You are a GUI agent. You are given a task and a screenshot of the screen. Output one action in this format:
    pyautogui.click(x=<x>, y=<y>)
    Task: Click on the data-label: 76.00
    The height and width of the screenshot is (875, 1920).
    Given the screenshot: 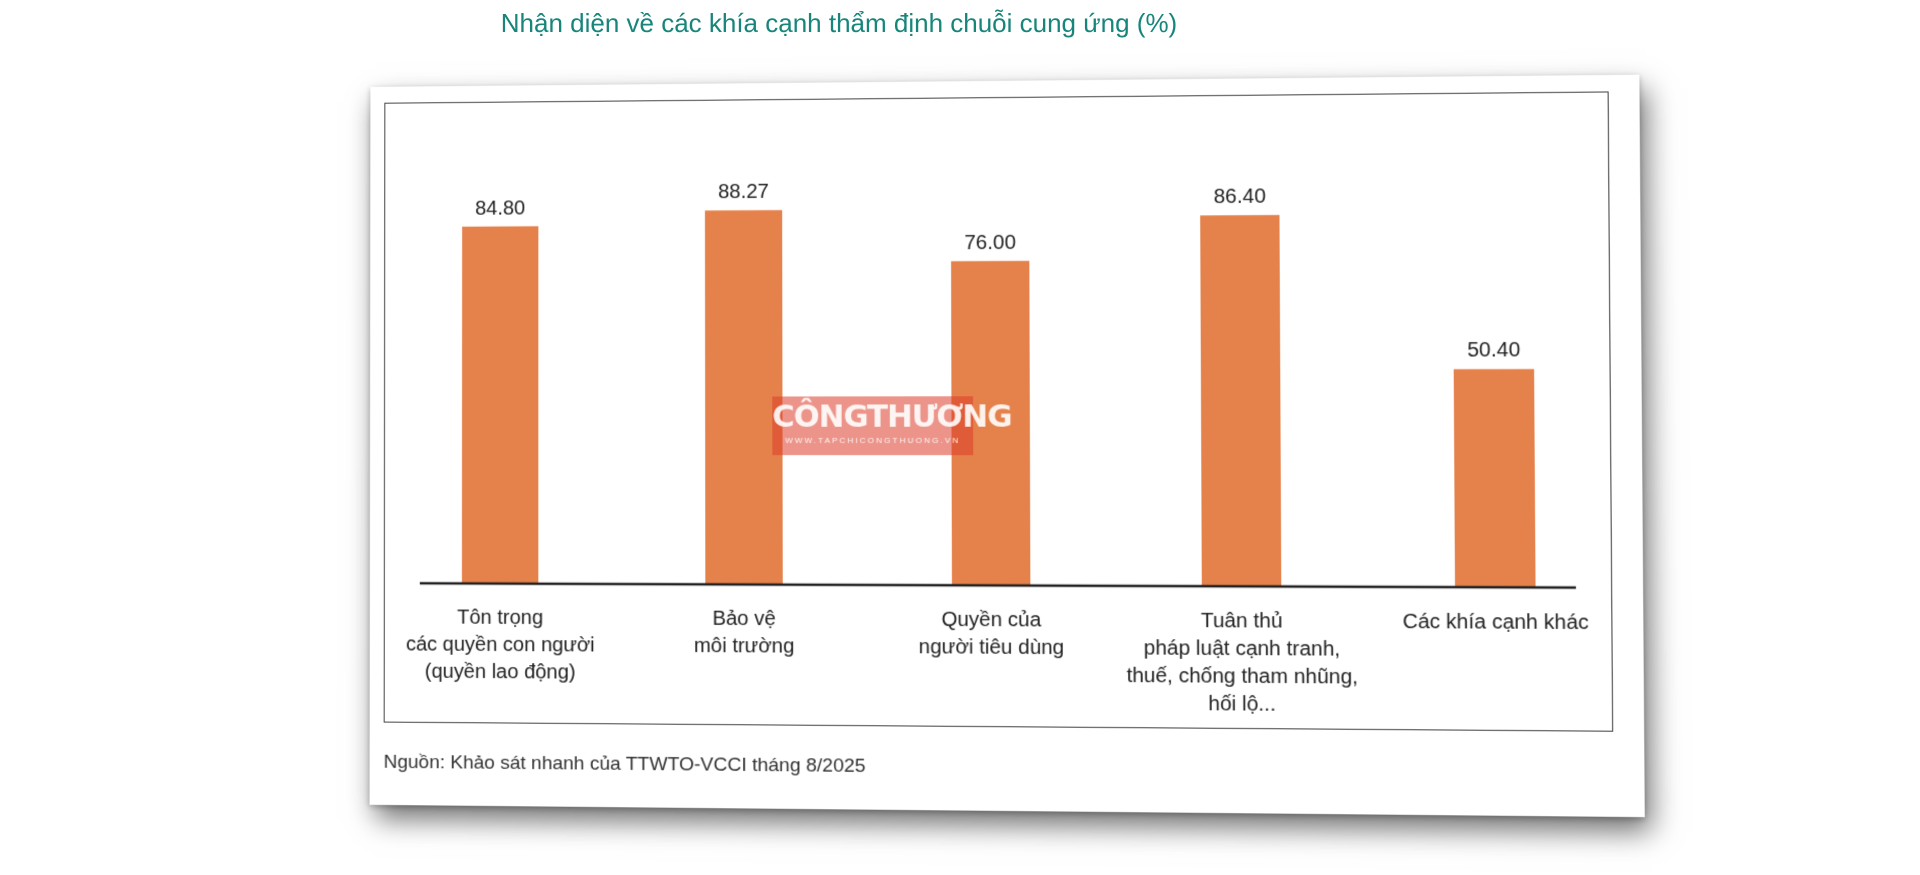 What is the action you would take?
    pyautogui.click(x=990, y=242)
    